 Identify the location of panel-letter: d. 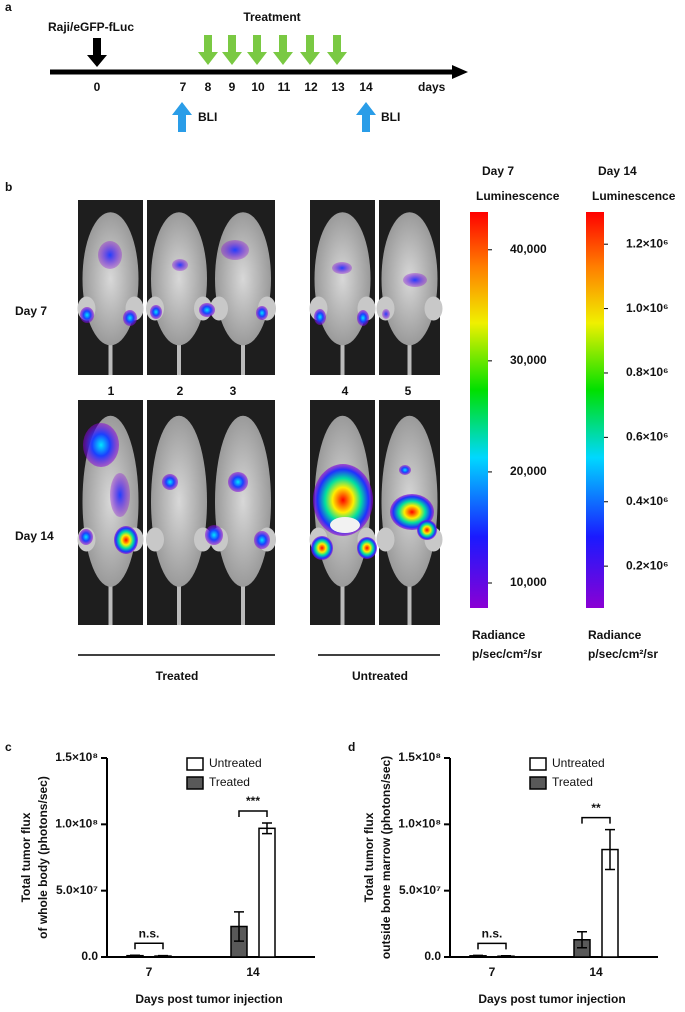
(351, 747).